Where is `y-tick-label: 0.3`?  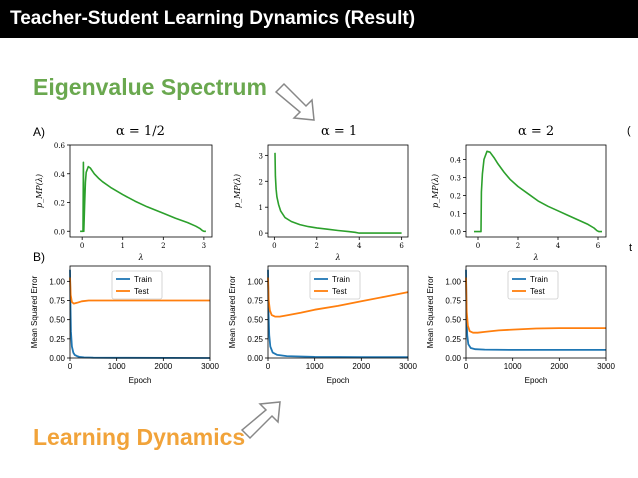
y-tick-label: 0.3 is located at coordinates (455, 178).